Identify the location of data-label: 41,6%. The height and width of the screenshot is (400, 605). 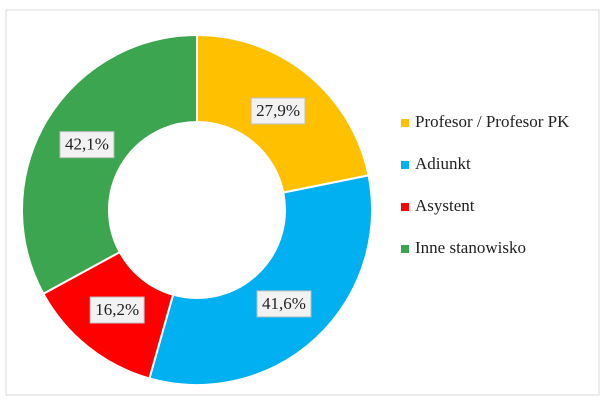
(284, 303).